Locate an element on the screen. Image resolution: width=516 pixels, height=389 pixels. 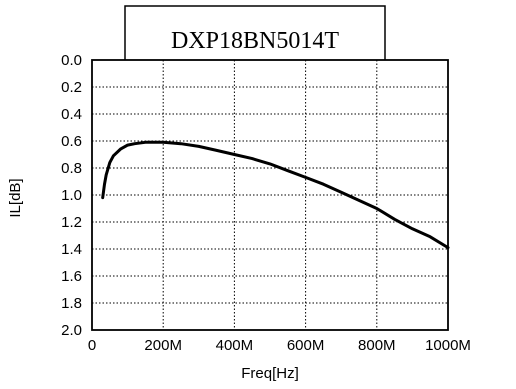
y-tick-label: 1.2 is located at coordinates (71, 222).